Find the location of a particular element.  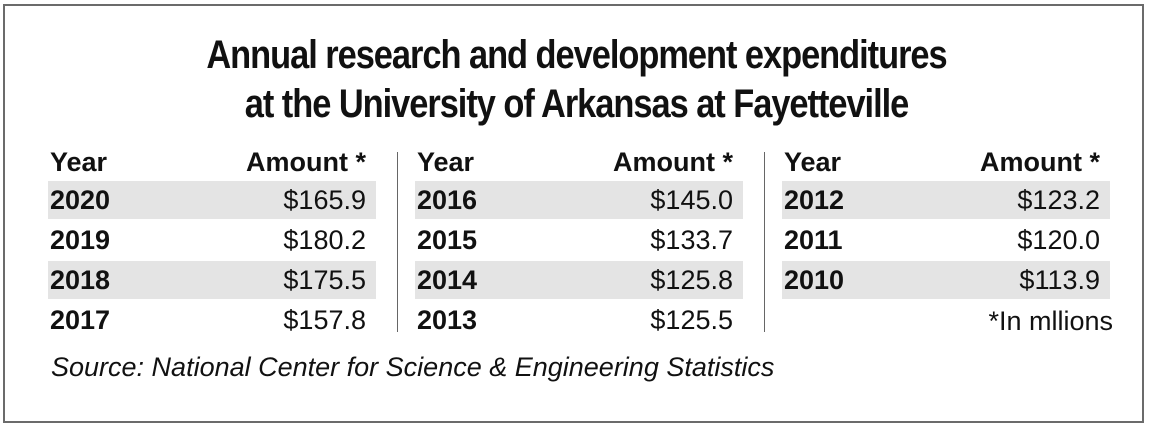

year-cell: 2017 is located at coordinates (80, 320).